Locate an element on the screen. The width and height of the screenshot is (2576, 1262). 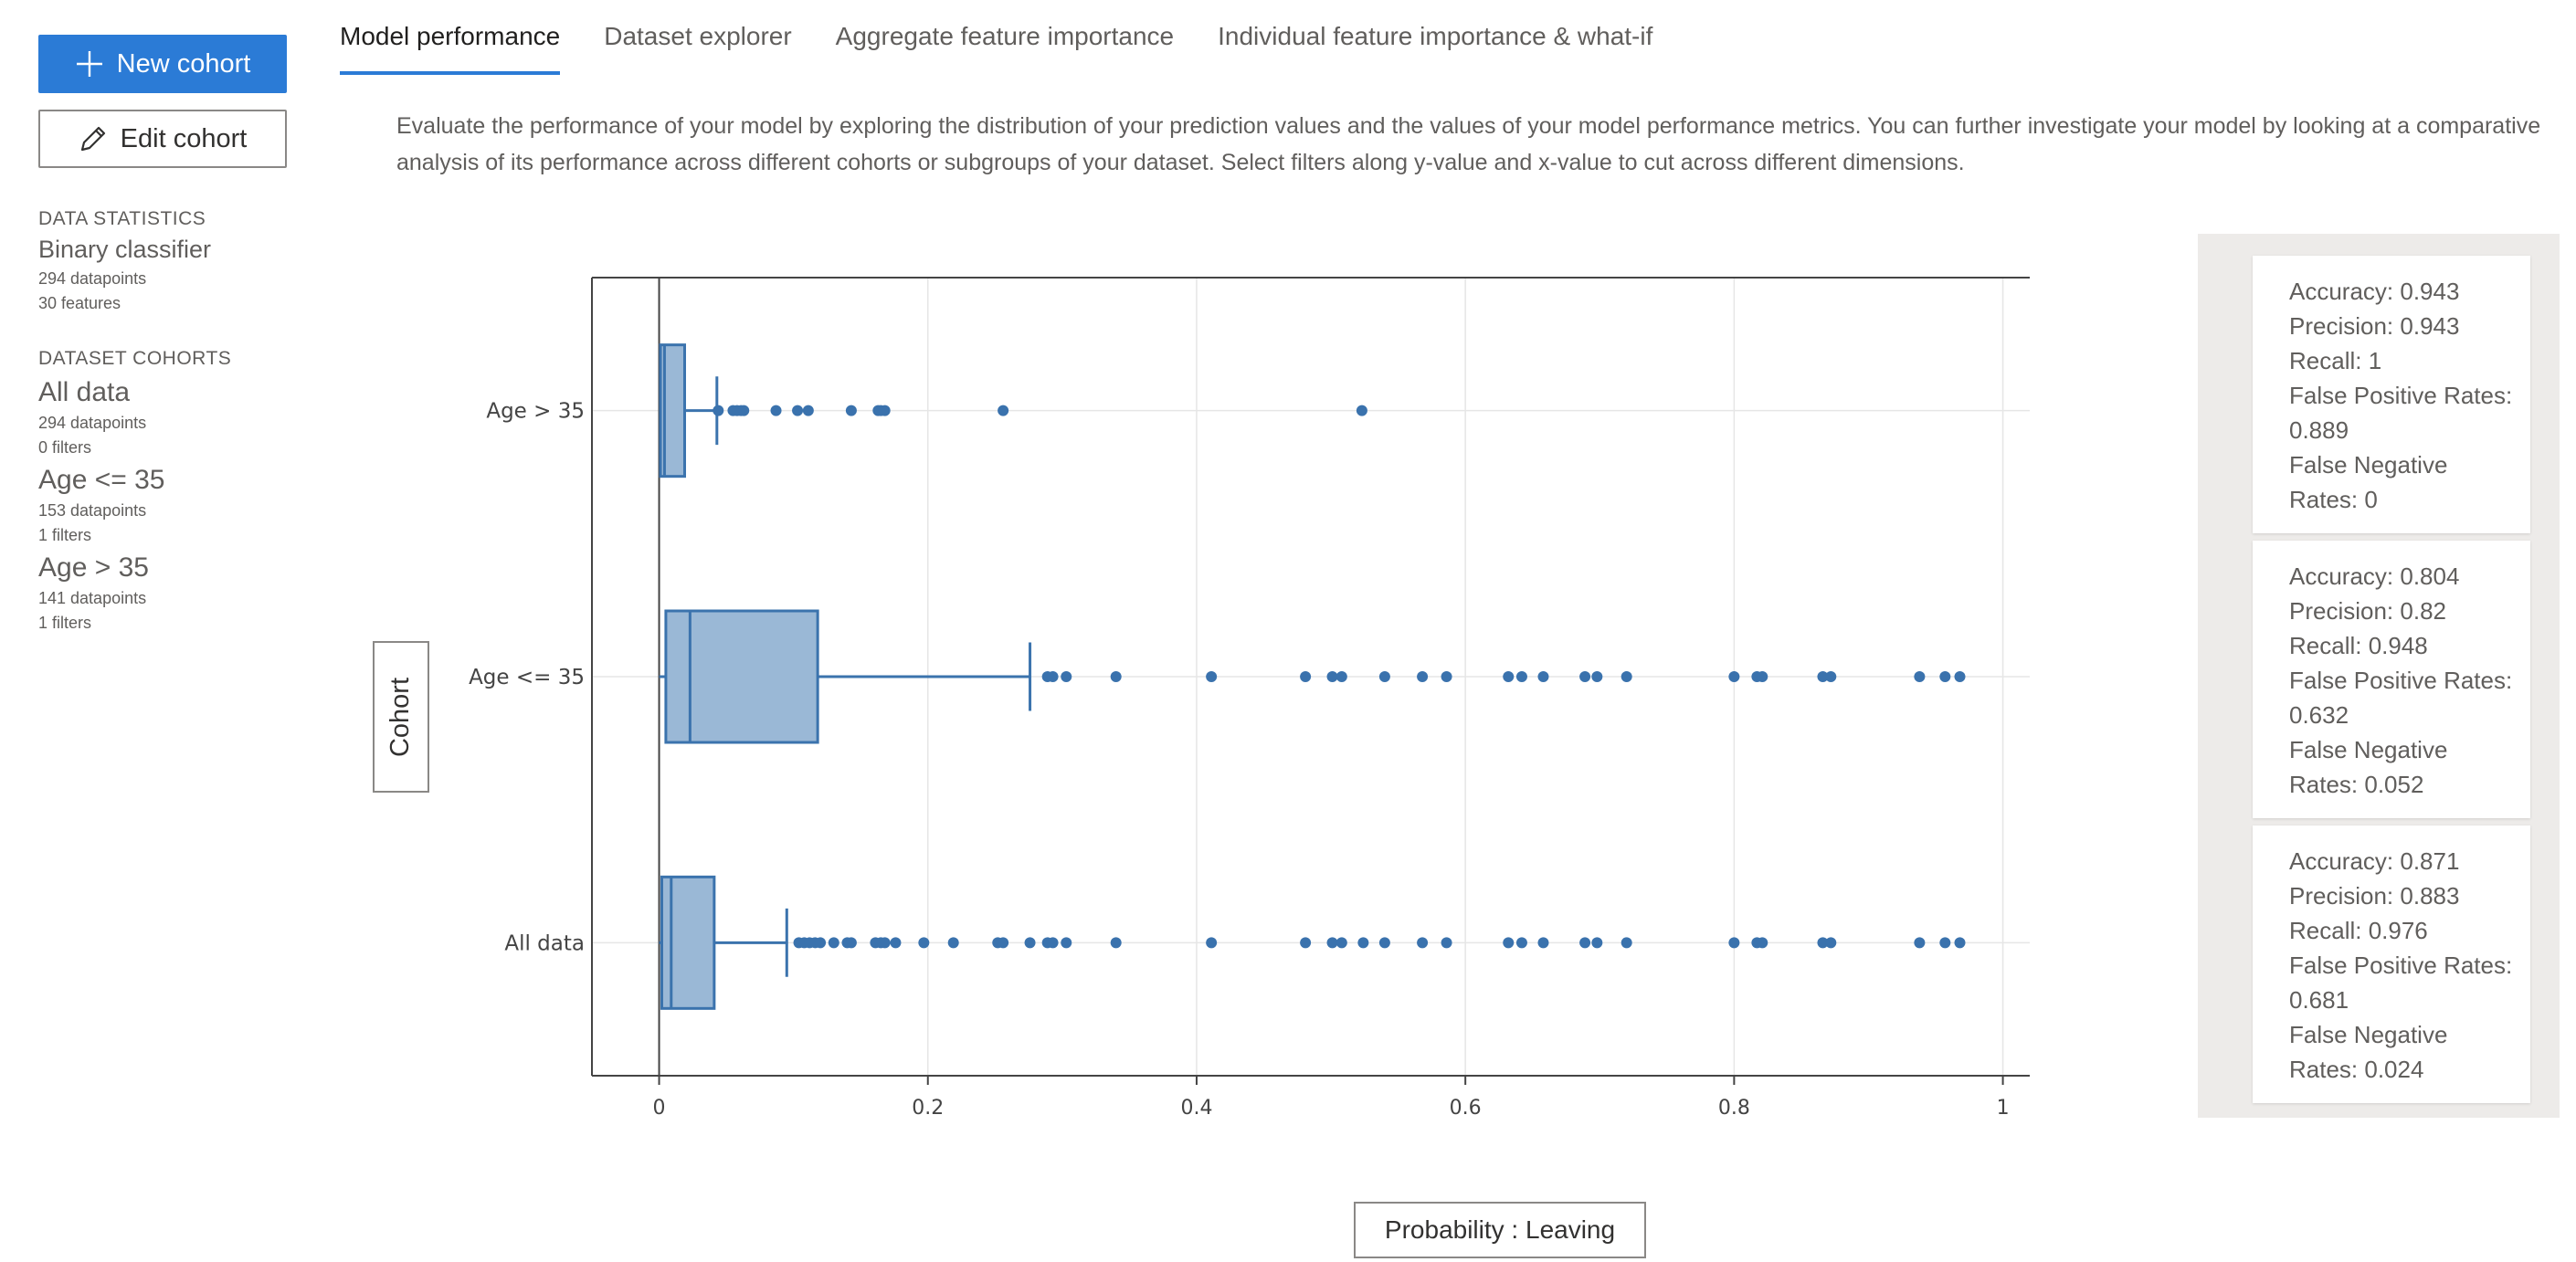
recall-metric: Recall: 0.948 is located at coordinates (2358, 645).